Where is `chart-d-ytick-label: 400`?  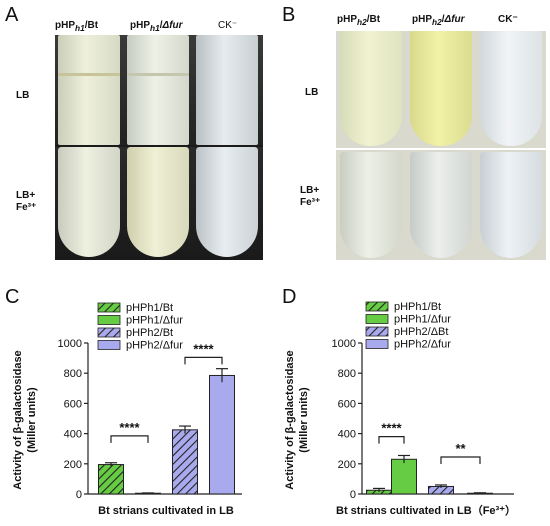 chart-d-ytick-label: 400 is located at coordinates (347, 435).